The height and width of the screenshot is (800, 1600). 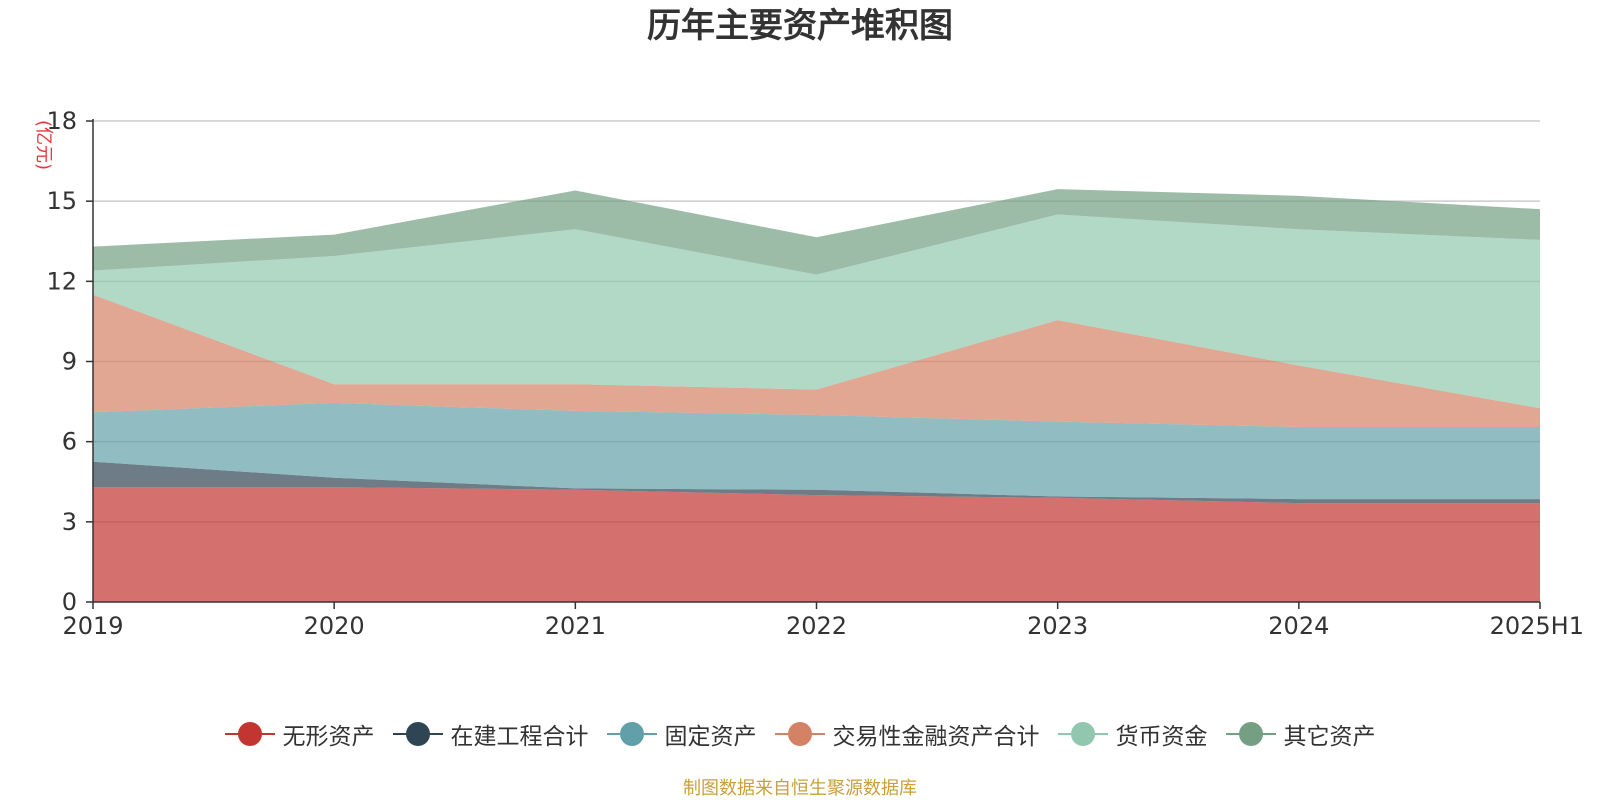 I want to click on x-tick-label: 2024, so click(x=1298, y=626).